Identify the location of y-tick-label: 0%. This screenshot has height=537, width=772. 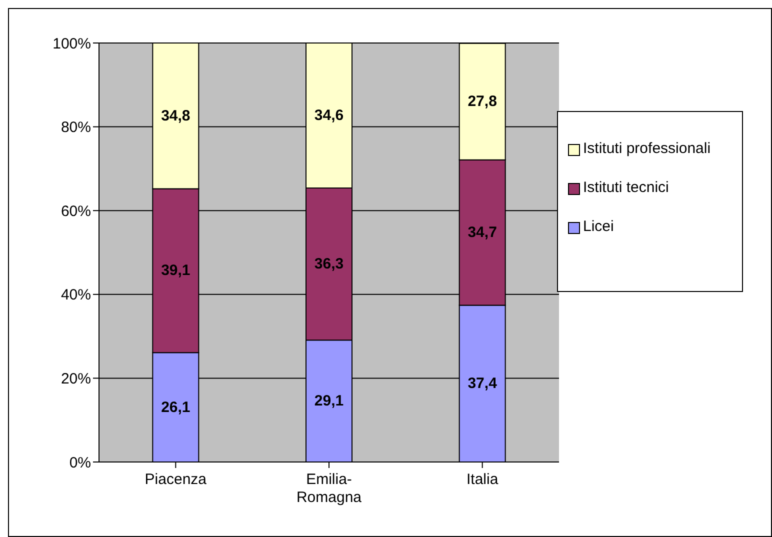
(80, 463).